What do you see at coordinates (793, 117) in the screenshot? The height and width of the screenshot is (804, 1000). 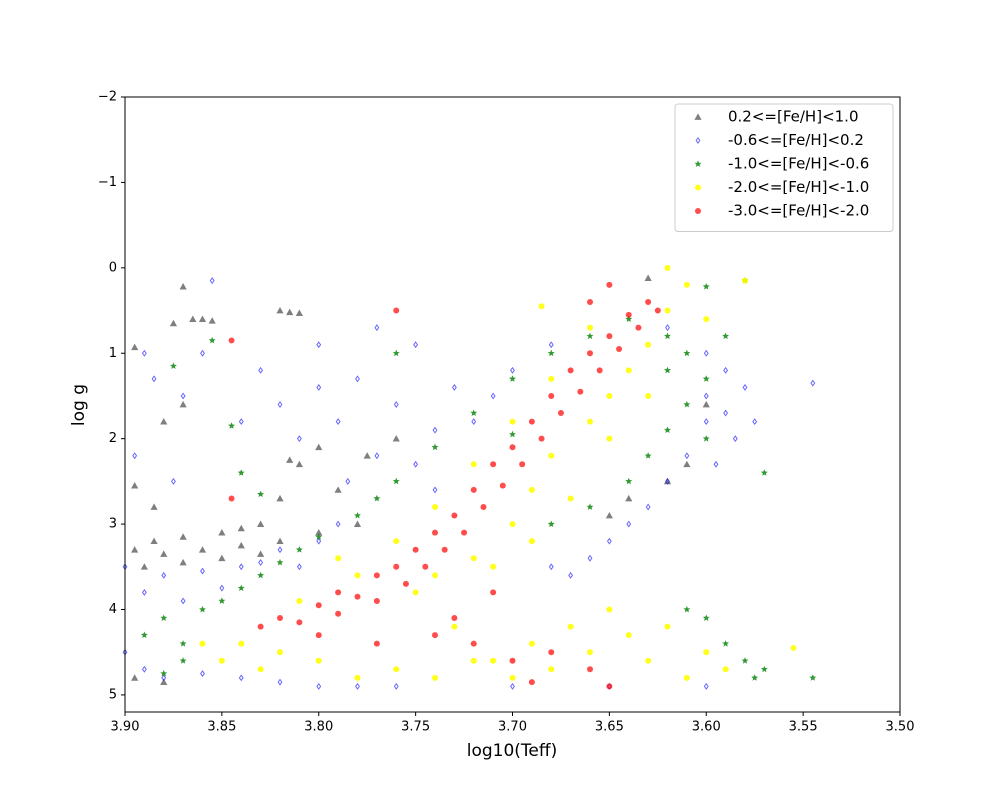 I see `legend-label: 0.2<=[Fe/H]<1.0` at bounding box center [793, 117].